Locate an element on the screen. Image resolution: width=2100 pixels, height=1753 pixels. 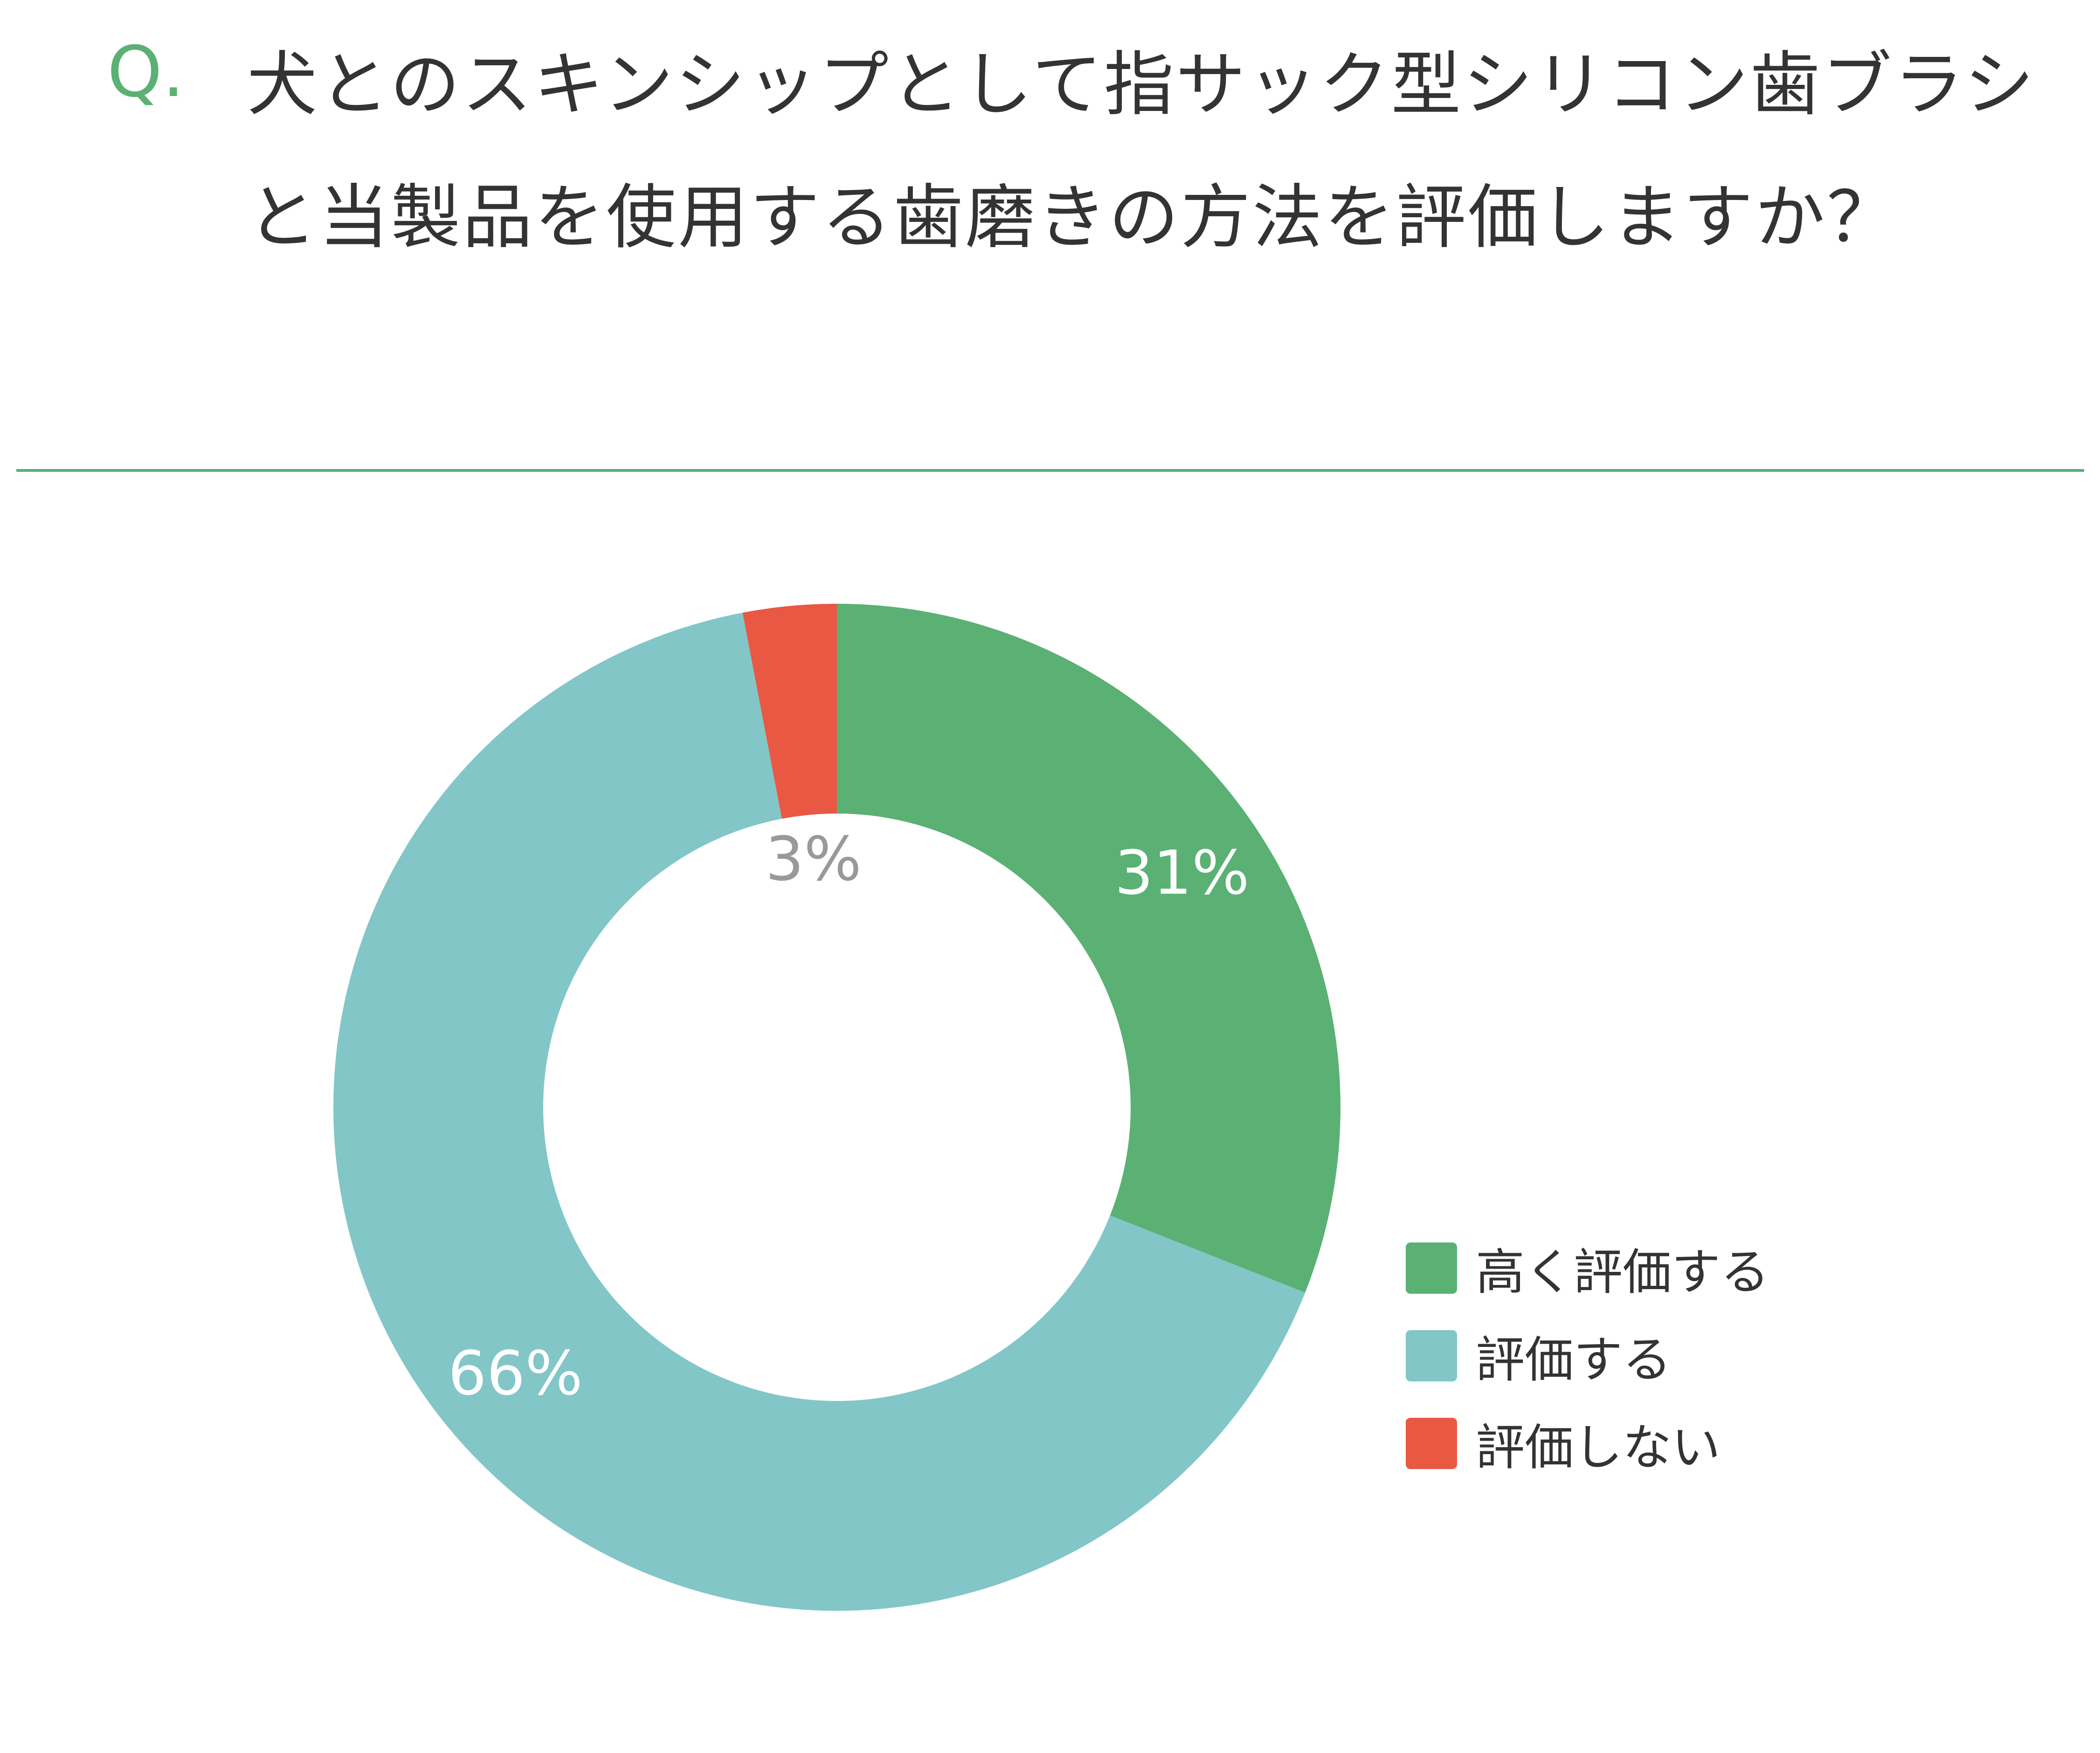
legend-label: 評価する is located at coordinates (1574, 1360).